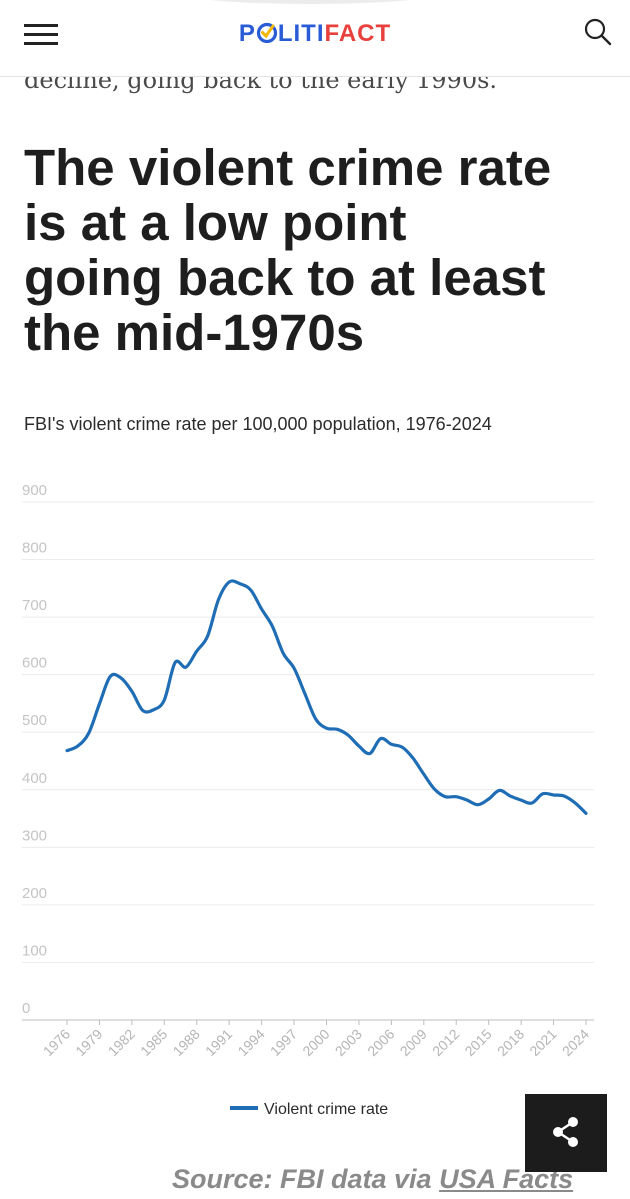 The width and height of the screenshot is (630, 1199). I want to click on logo-check-icon, so click(266, 33).